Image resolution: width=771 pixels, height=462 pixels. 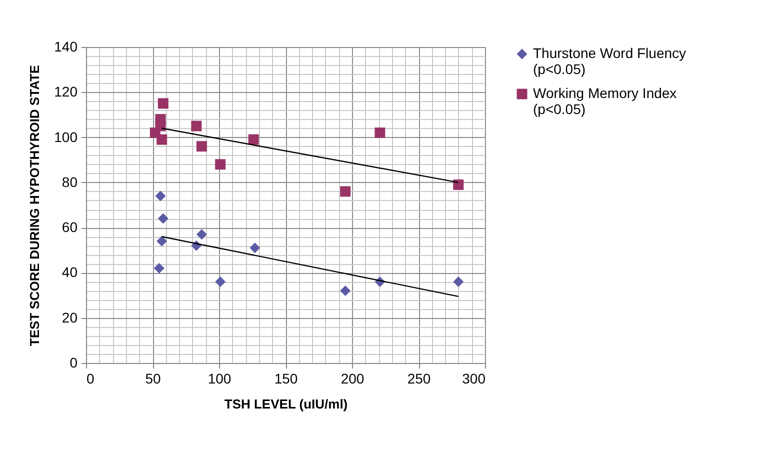 I want to click on x-tick-label: 100, so click(x=220, y=378).